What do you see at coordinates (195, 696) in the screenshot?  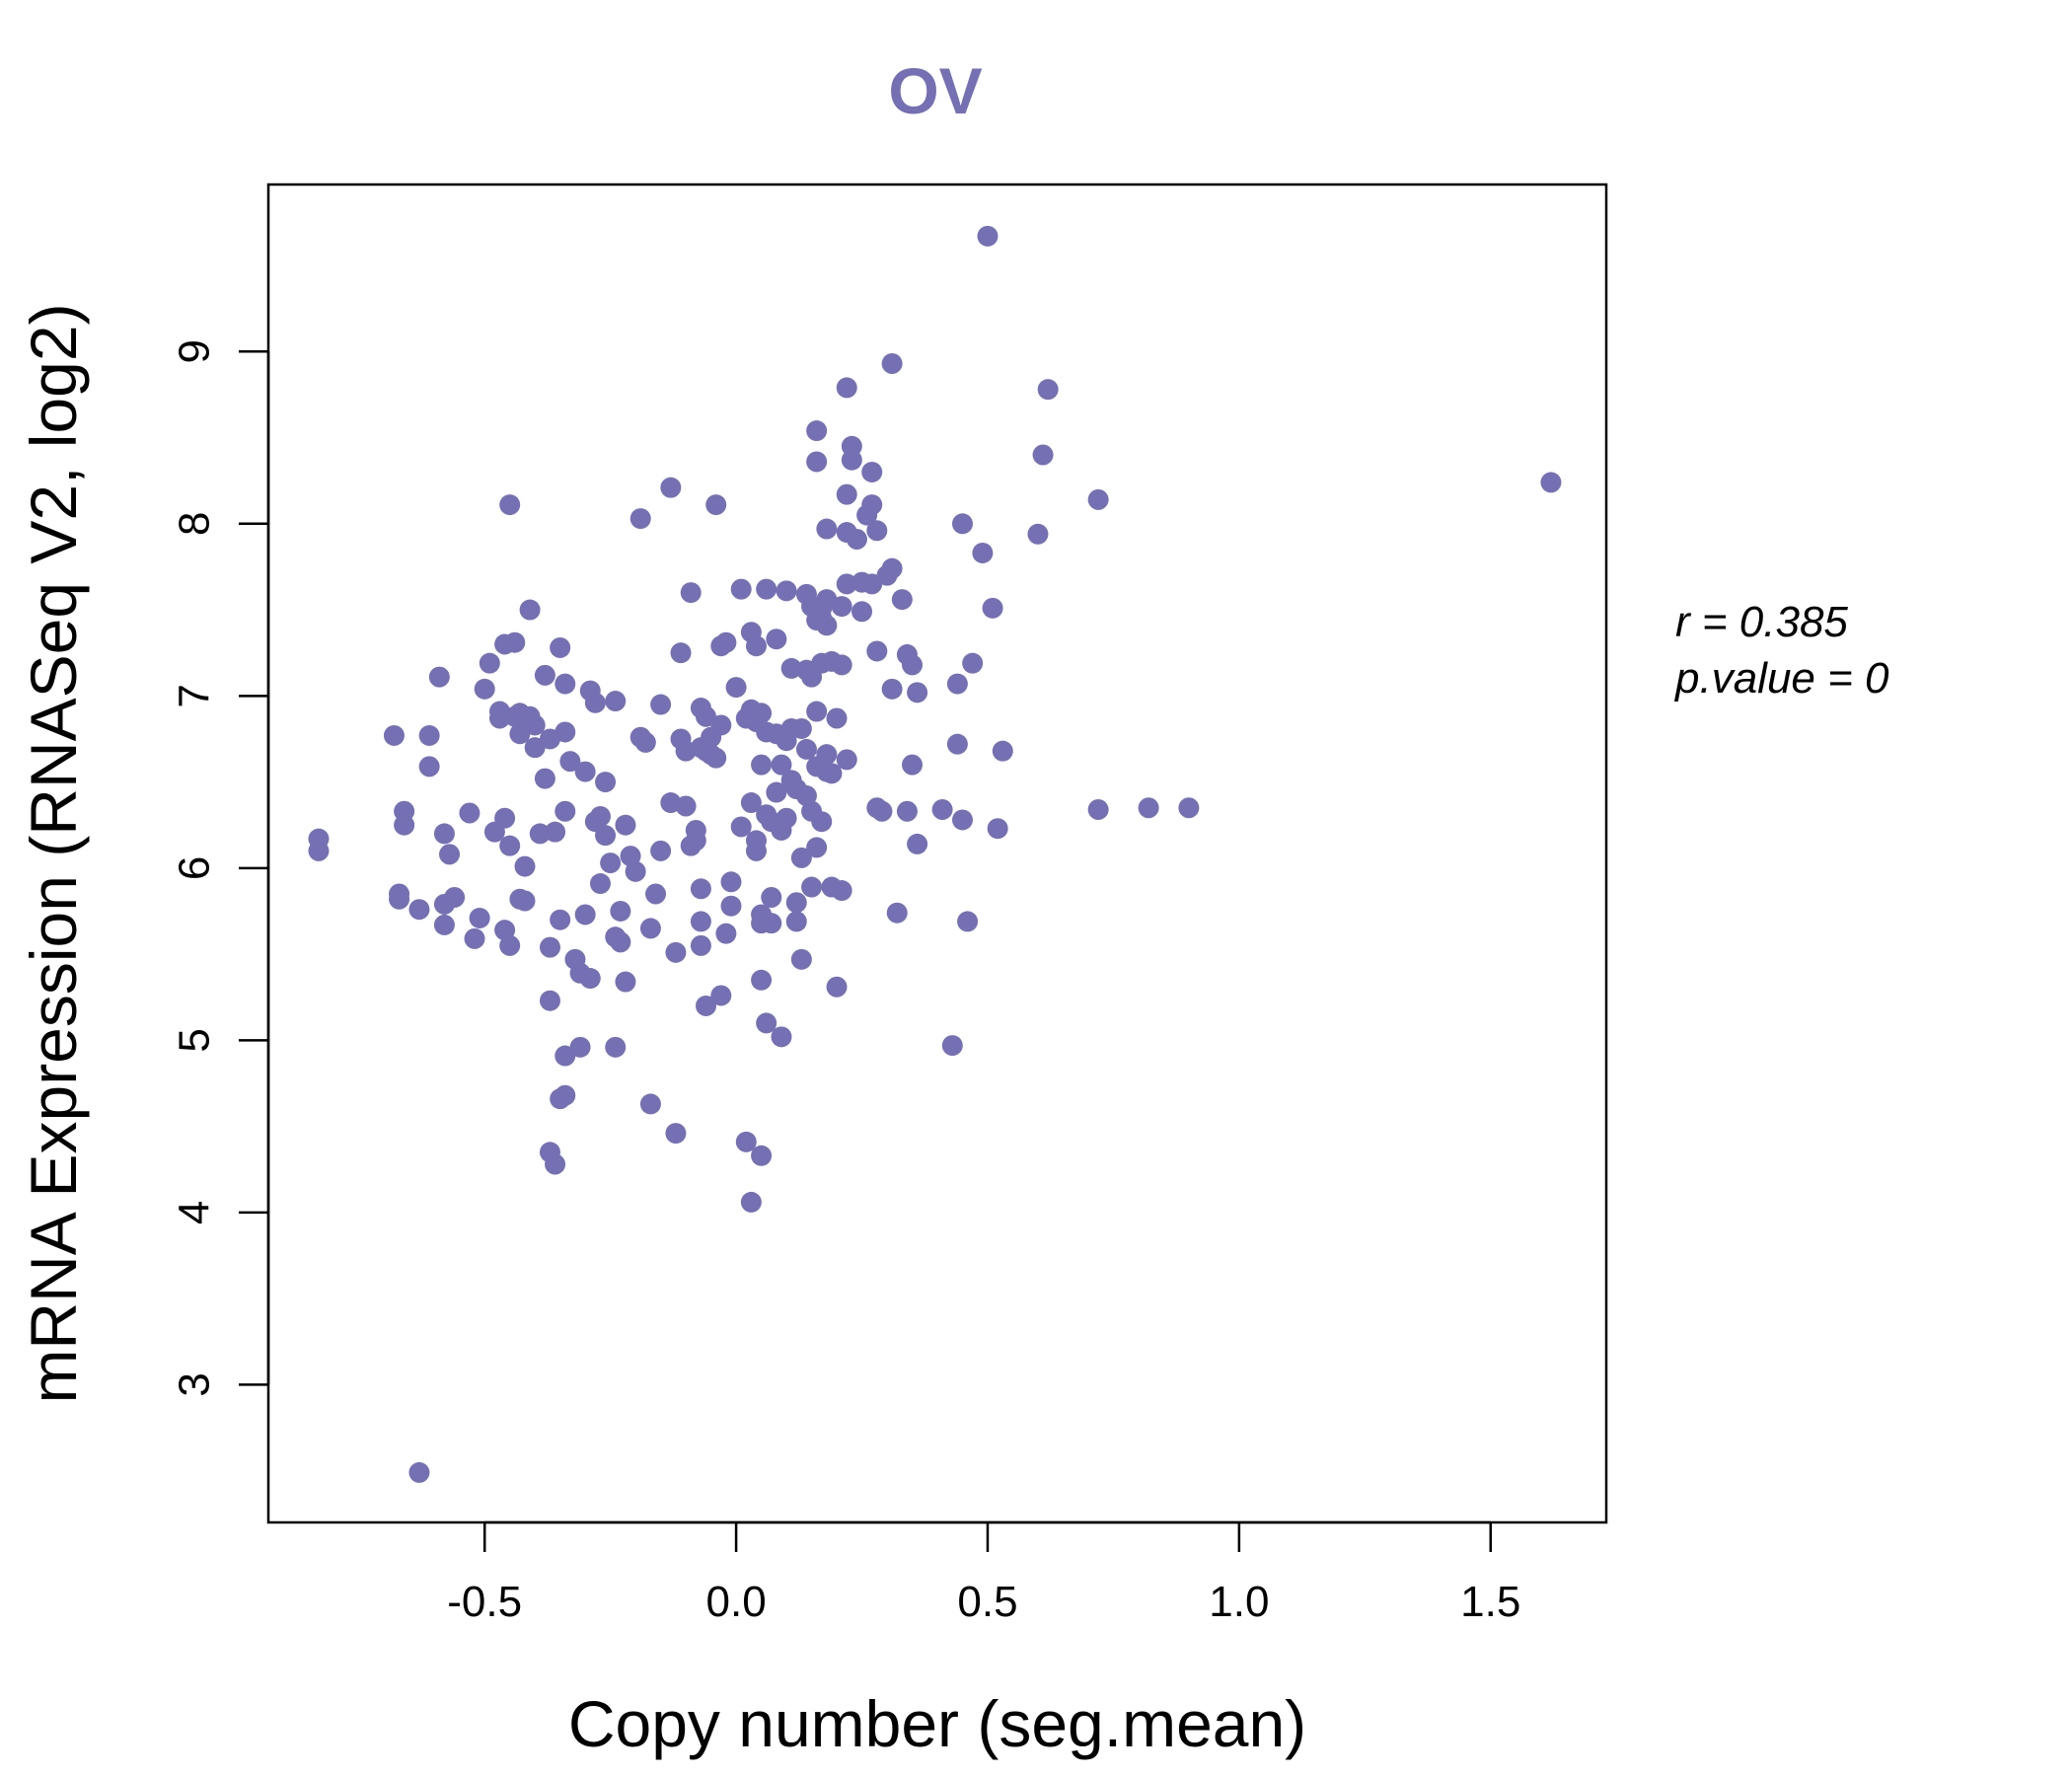 I see `y-tick-label: 7` at bounding box center [195, 696].